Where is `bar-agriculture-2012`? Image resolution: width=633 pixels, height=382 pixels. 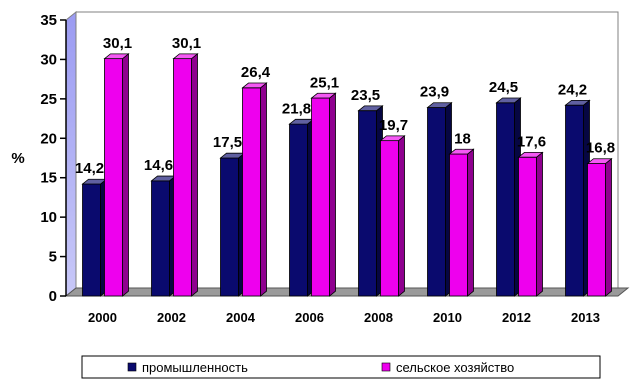 bar-agriculture-2012 is located at coordinates (530, 224).